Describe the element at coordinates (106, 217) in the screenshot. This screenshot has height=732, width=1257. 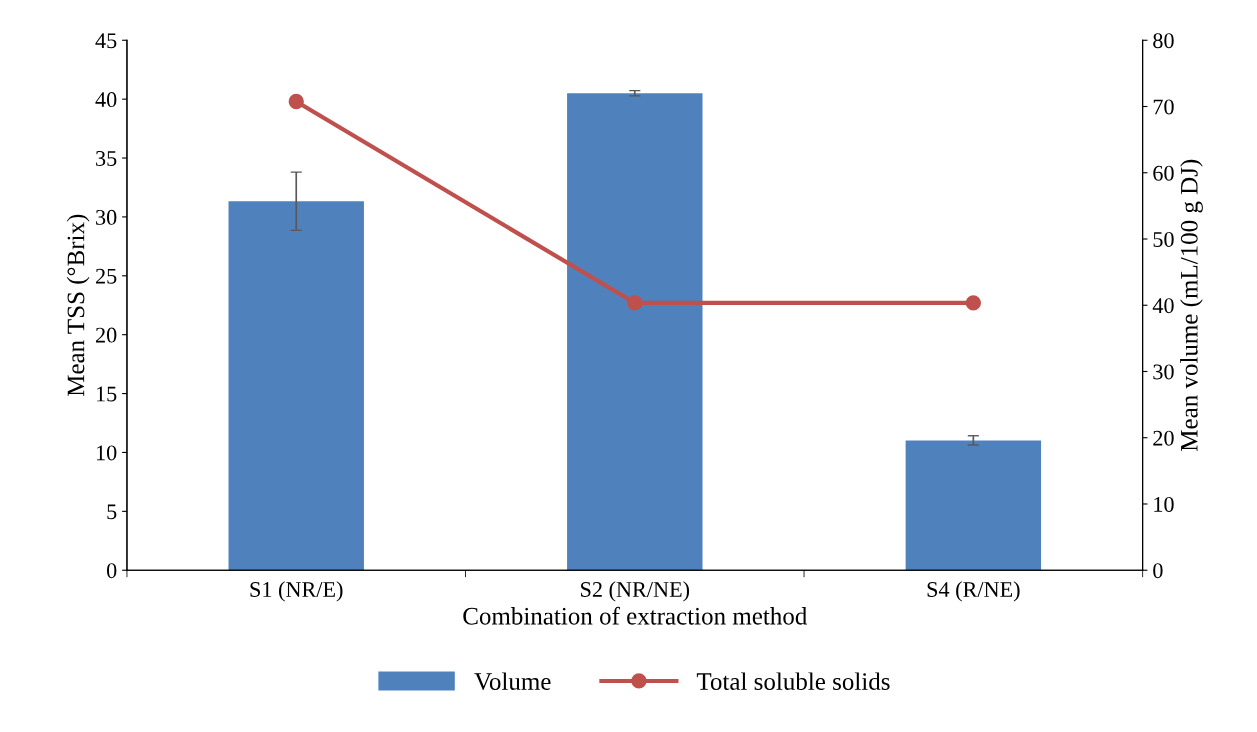
I see `y-tick-label: 30` at that location.